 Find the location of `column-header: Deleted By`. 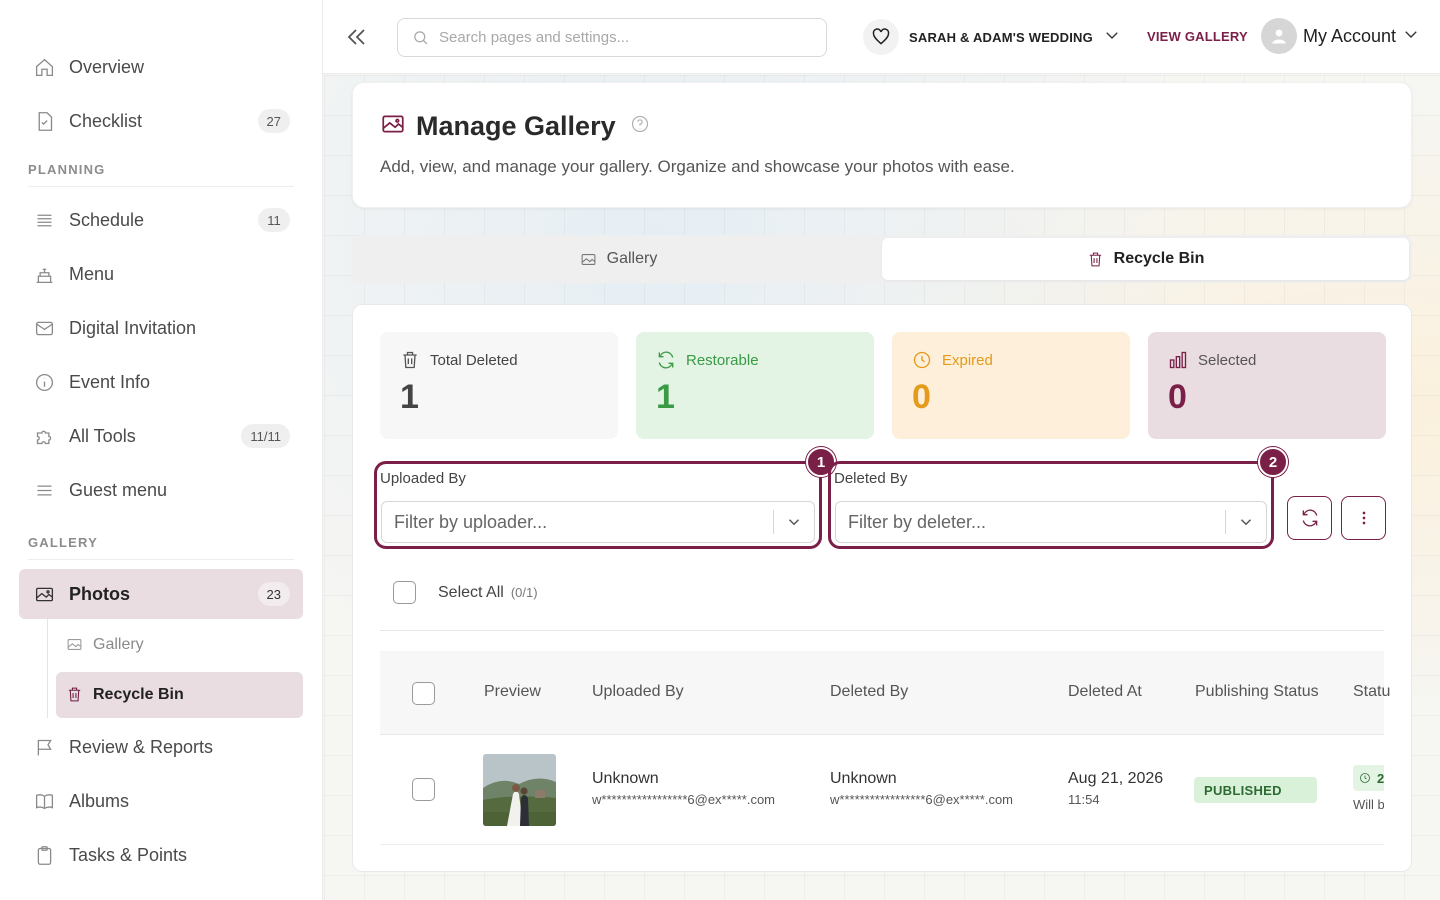

column-header: Deleted By is located at coordinates (869, 691).